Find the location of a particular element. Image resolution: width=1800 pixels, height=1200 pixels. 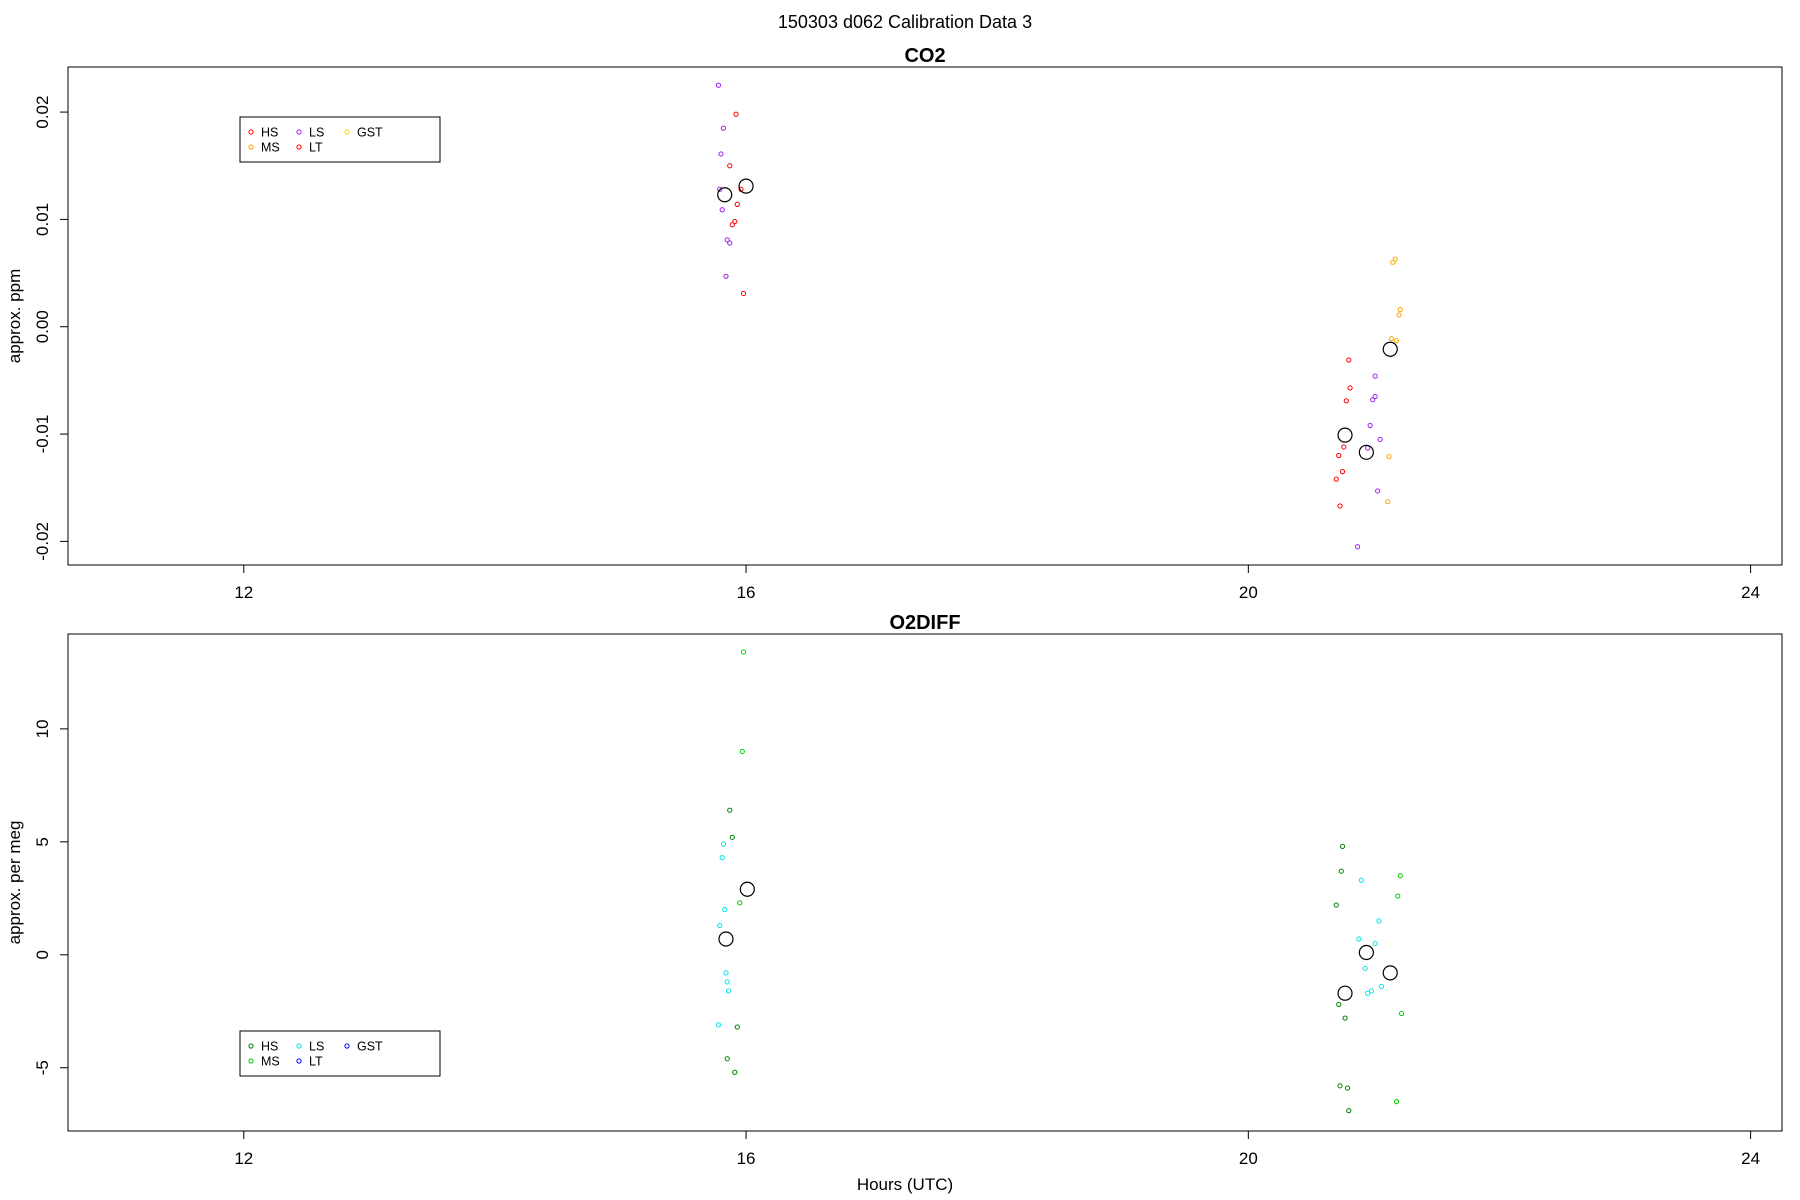

o2diff-y-tick-label: 5 is located at coordinates (42, 841).